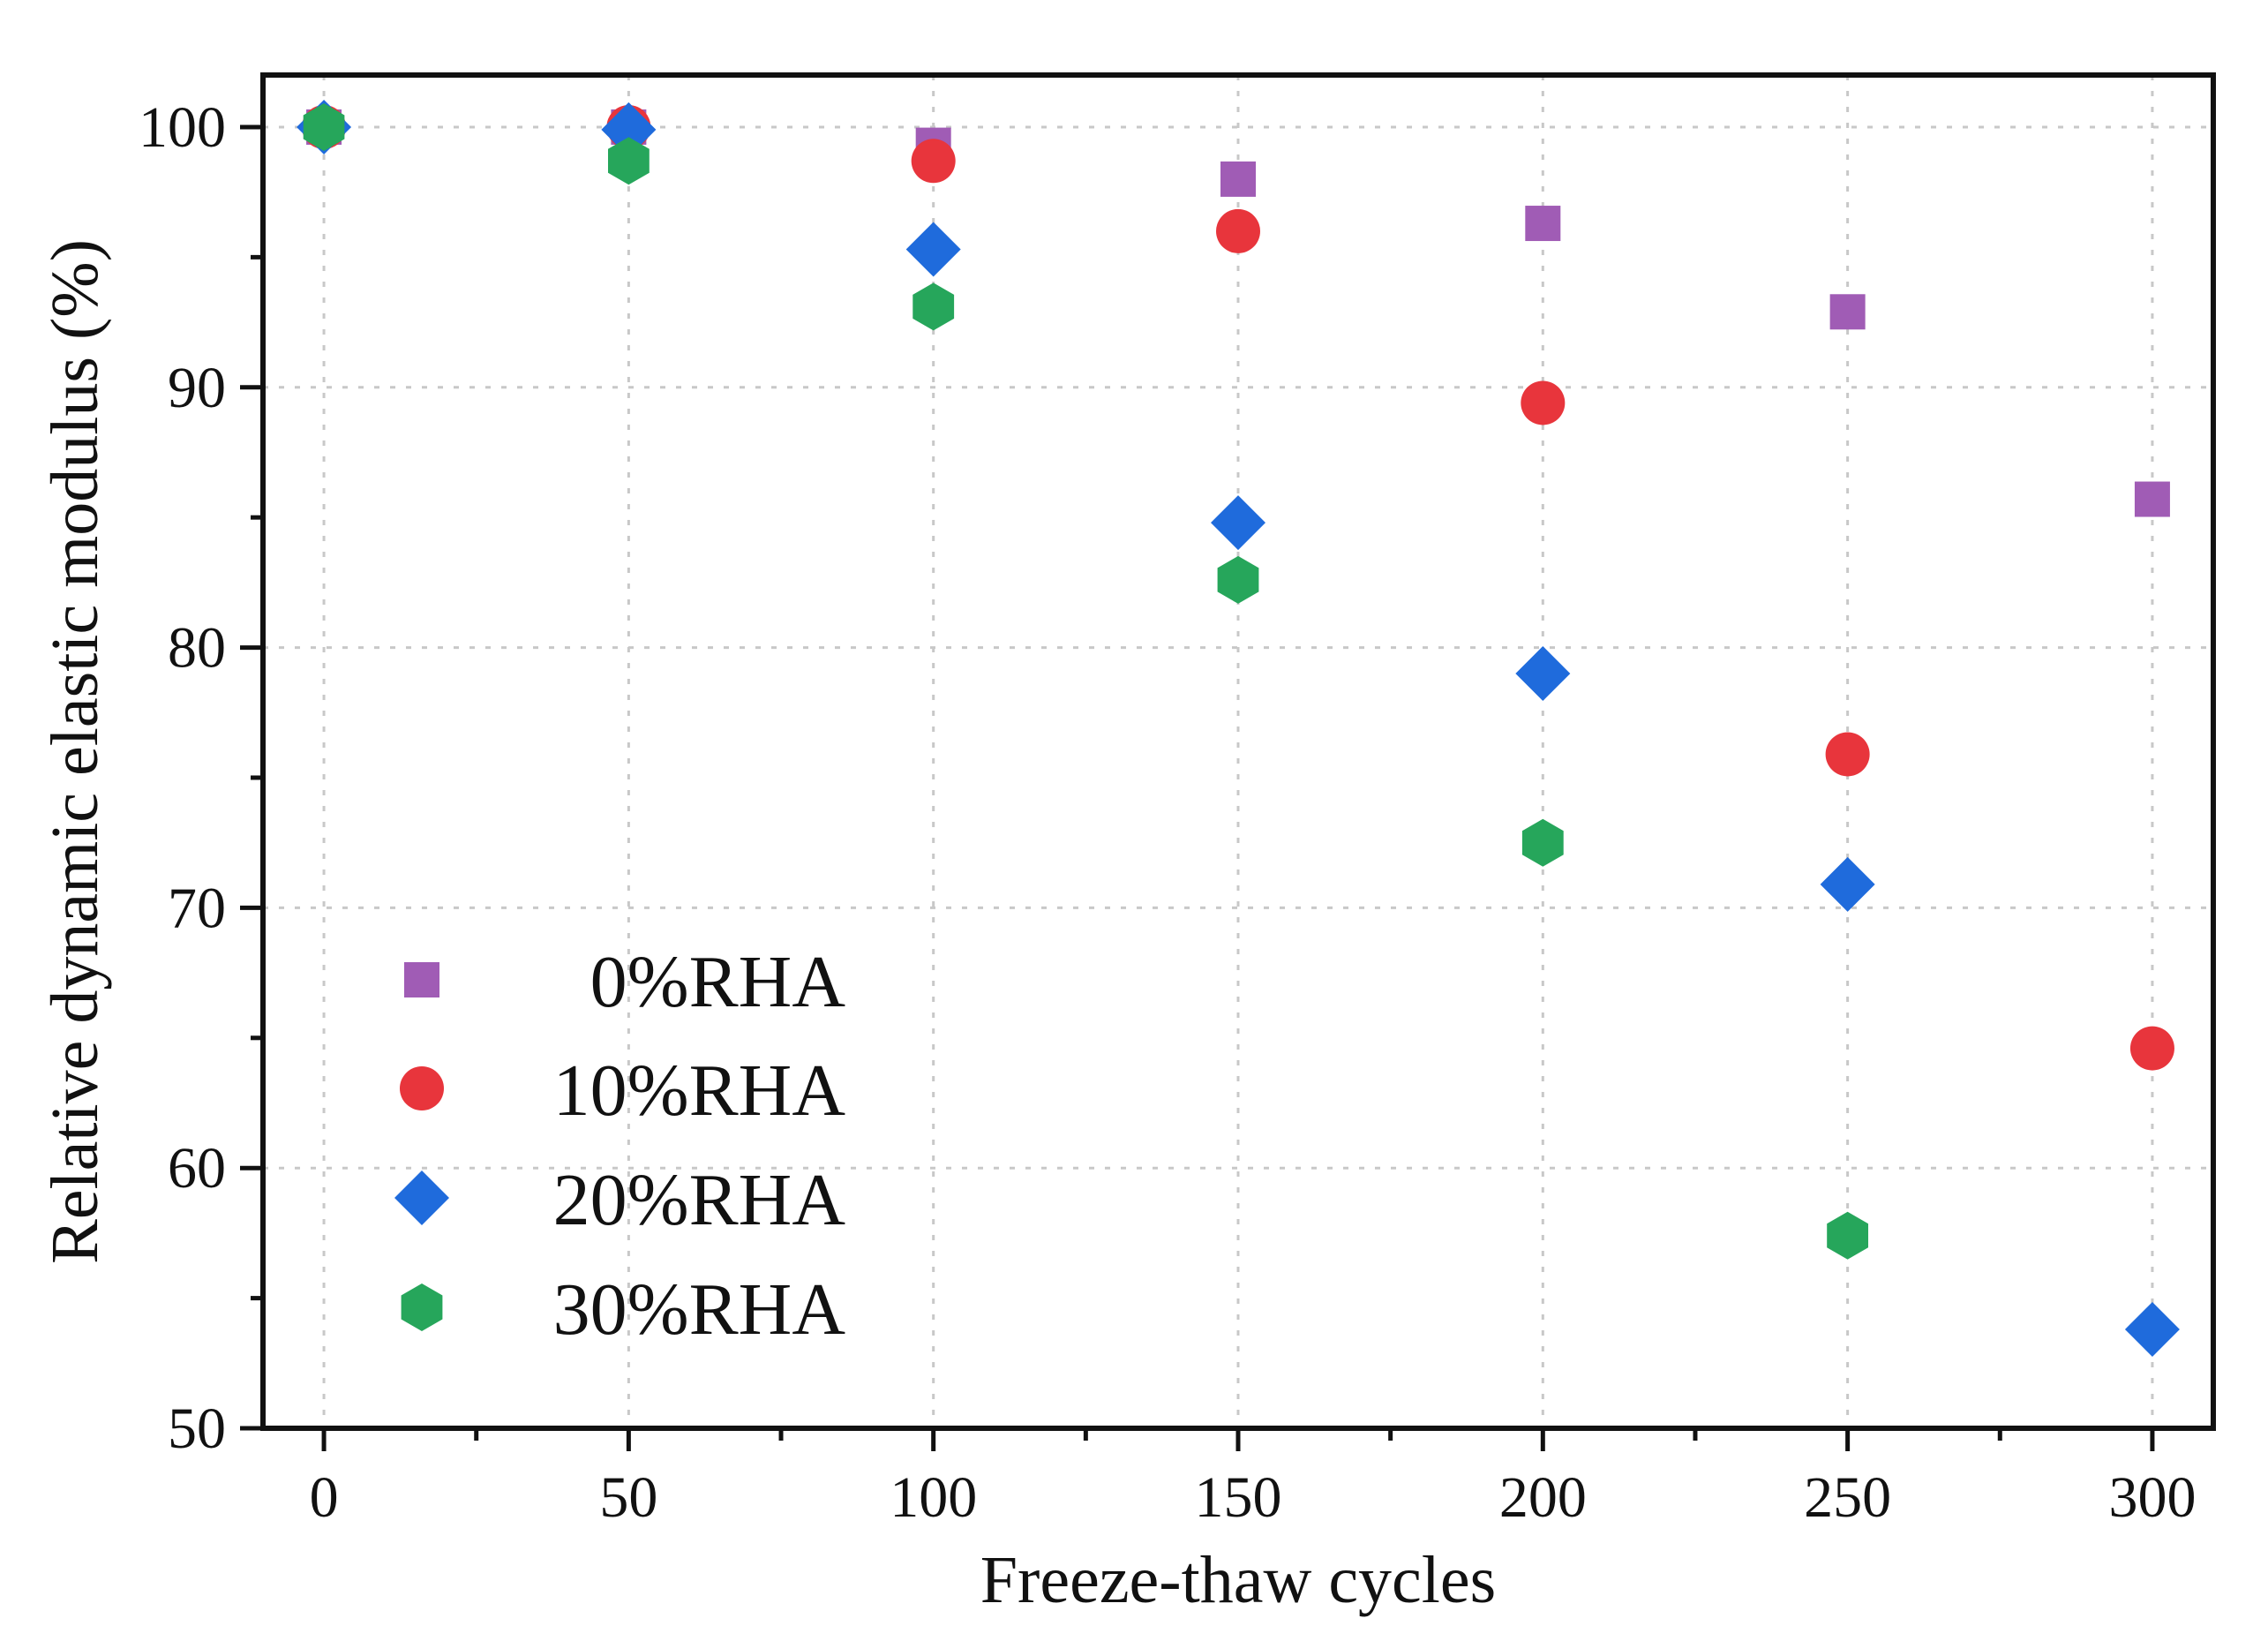  What do you see at coordinates (1238, 1497) in the screenshot?
I see `x-tick-label: 150` at bounding box center [1238, 1497].